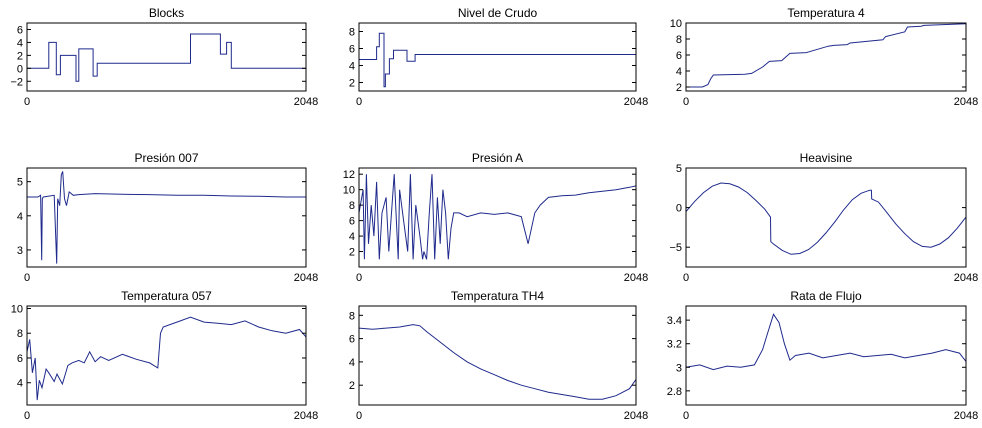 This screenshot has height=428, width=982. I want to click on y-tick-label: 2.8, so click(674, 392).